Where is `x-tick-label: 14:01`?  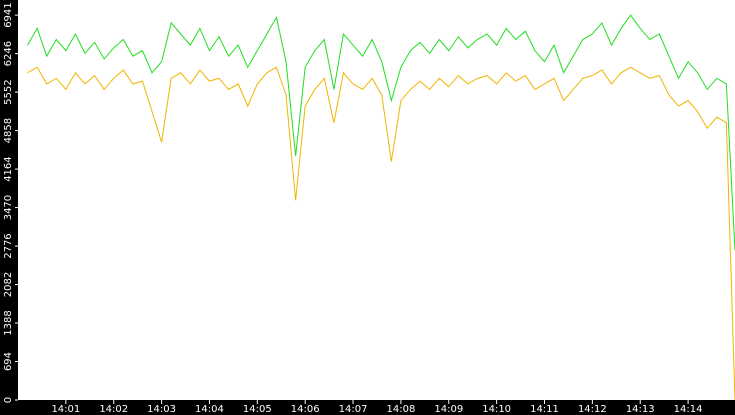 x-tick-label: 14:01 is located at coordinates (65, 409).